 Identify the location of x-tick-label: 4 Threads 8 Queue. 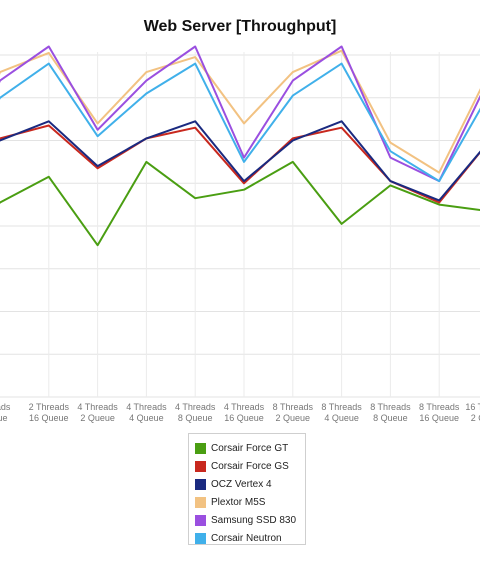
(195, 412).